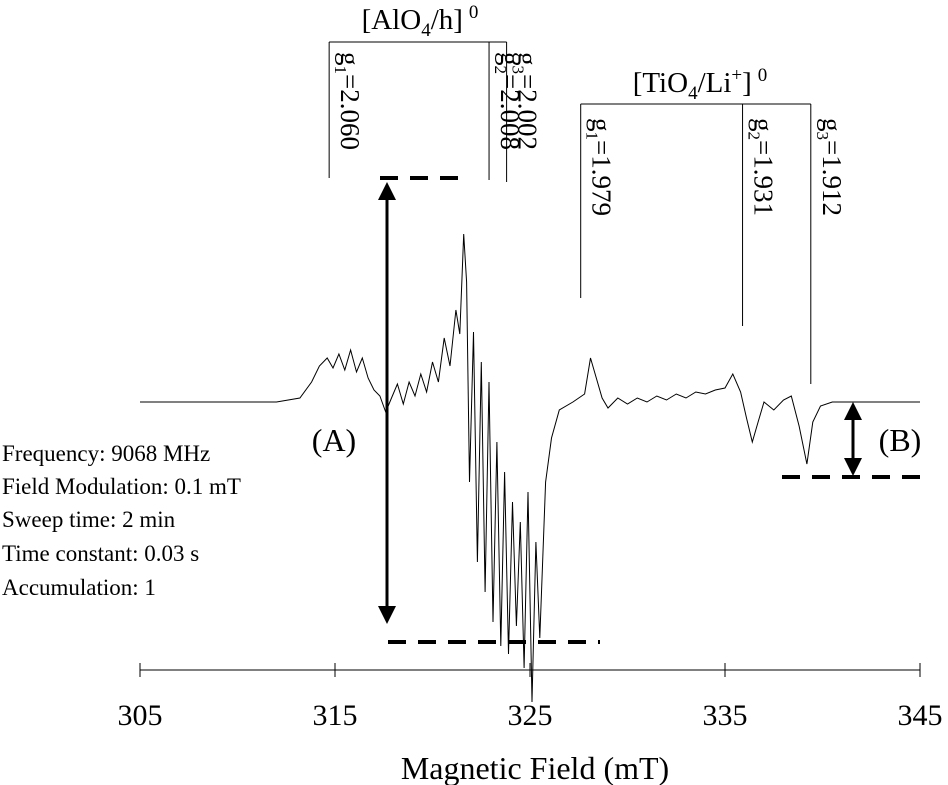 The image size is (948, 785). Describe the element at coordinates (420, 21) in the screenshot. I see `alo4-group-label: [AlO4/h] 0` at that location.